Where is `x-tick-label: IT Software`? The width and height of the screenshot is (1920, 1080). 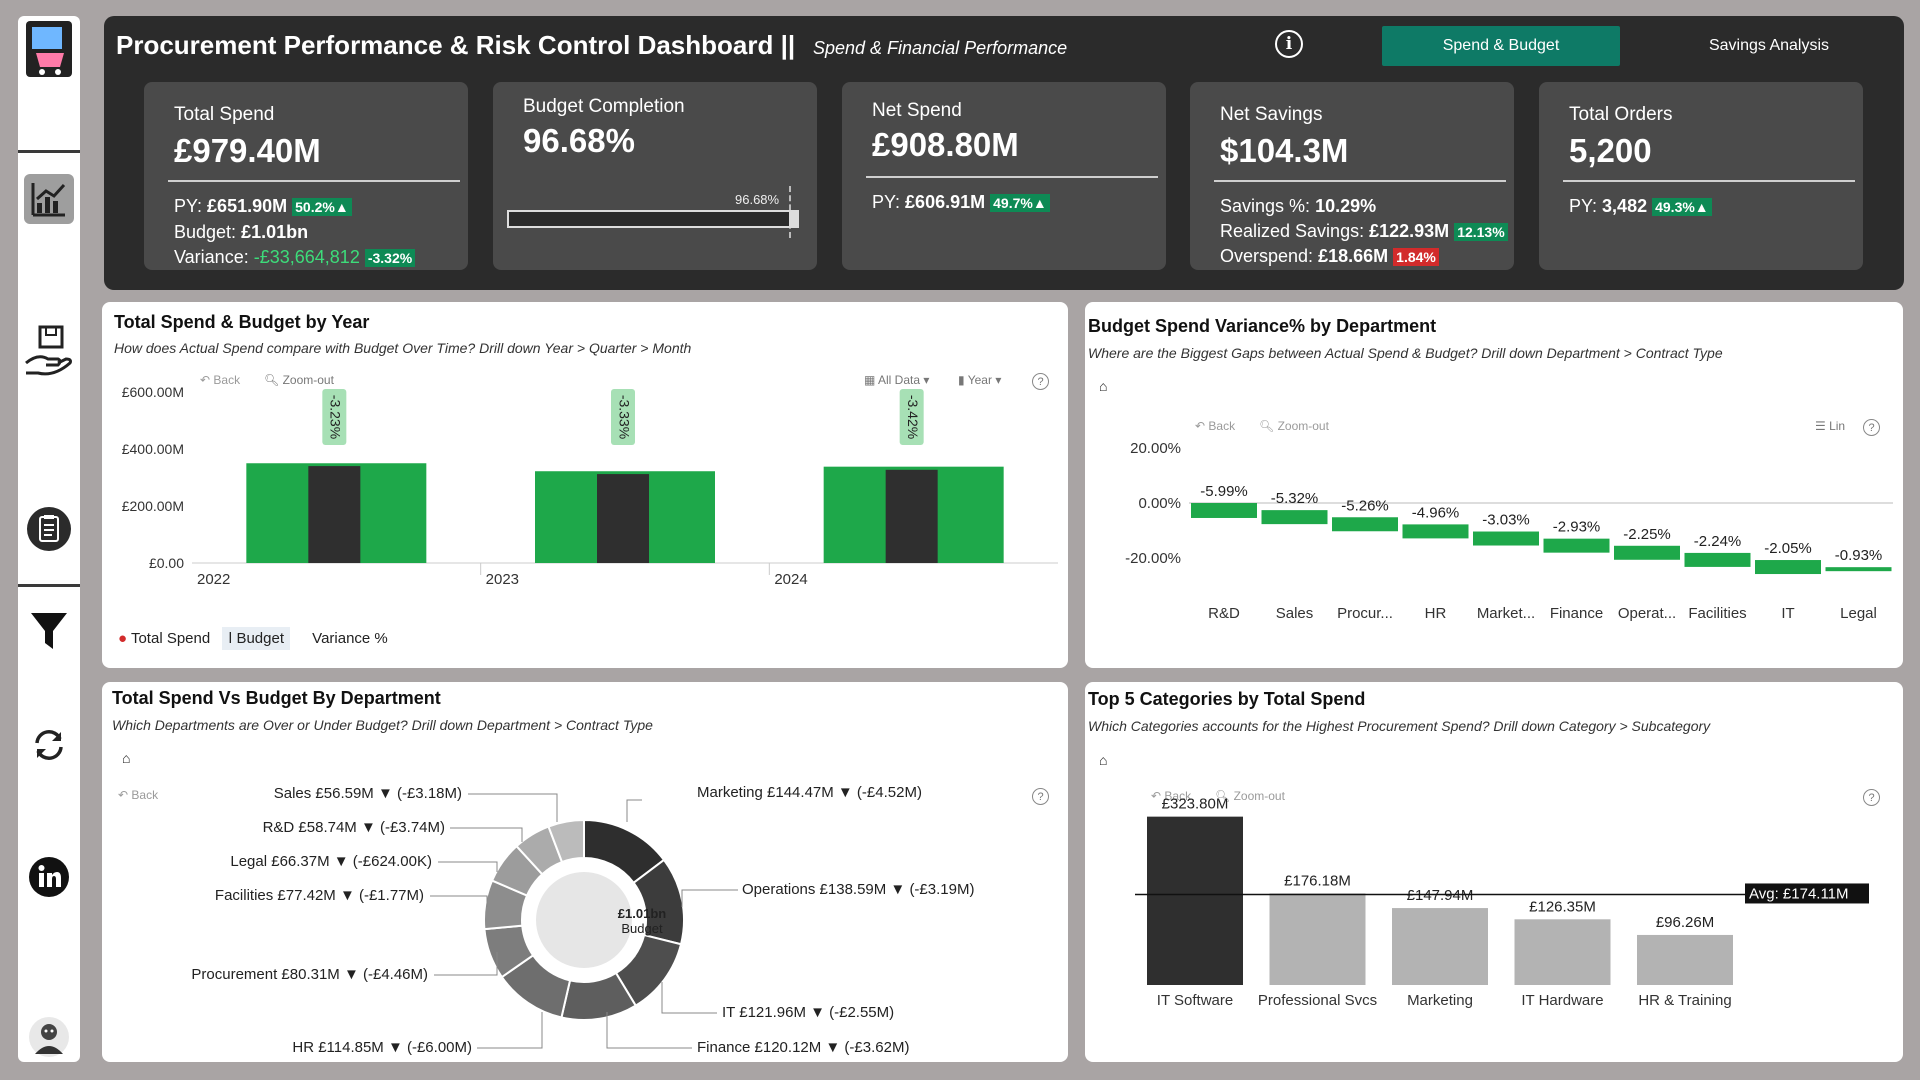 x-tick-label: IT Software is located at coordinates (1195, 1000).